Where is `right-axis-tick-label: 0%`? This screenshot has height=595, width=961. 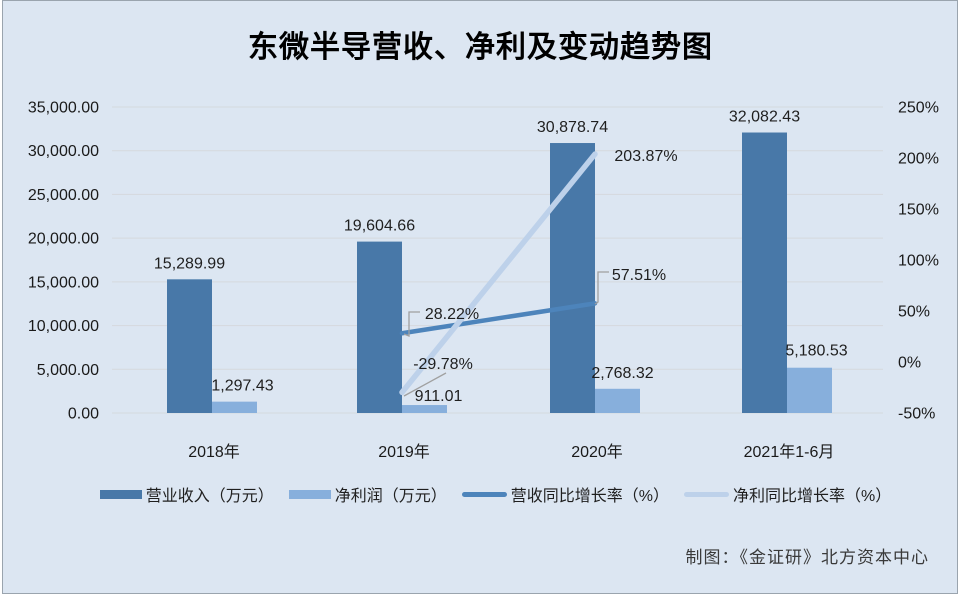
right-axis-tick-label: 0% is located at coordinates (909, 363).